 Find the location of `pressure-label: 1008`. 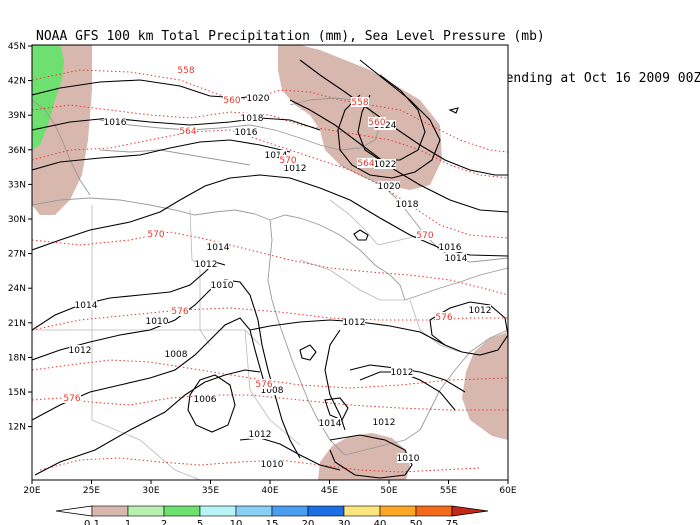

pressure-label: 1008 is located at coordinates (272, 391).